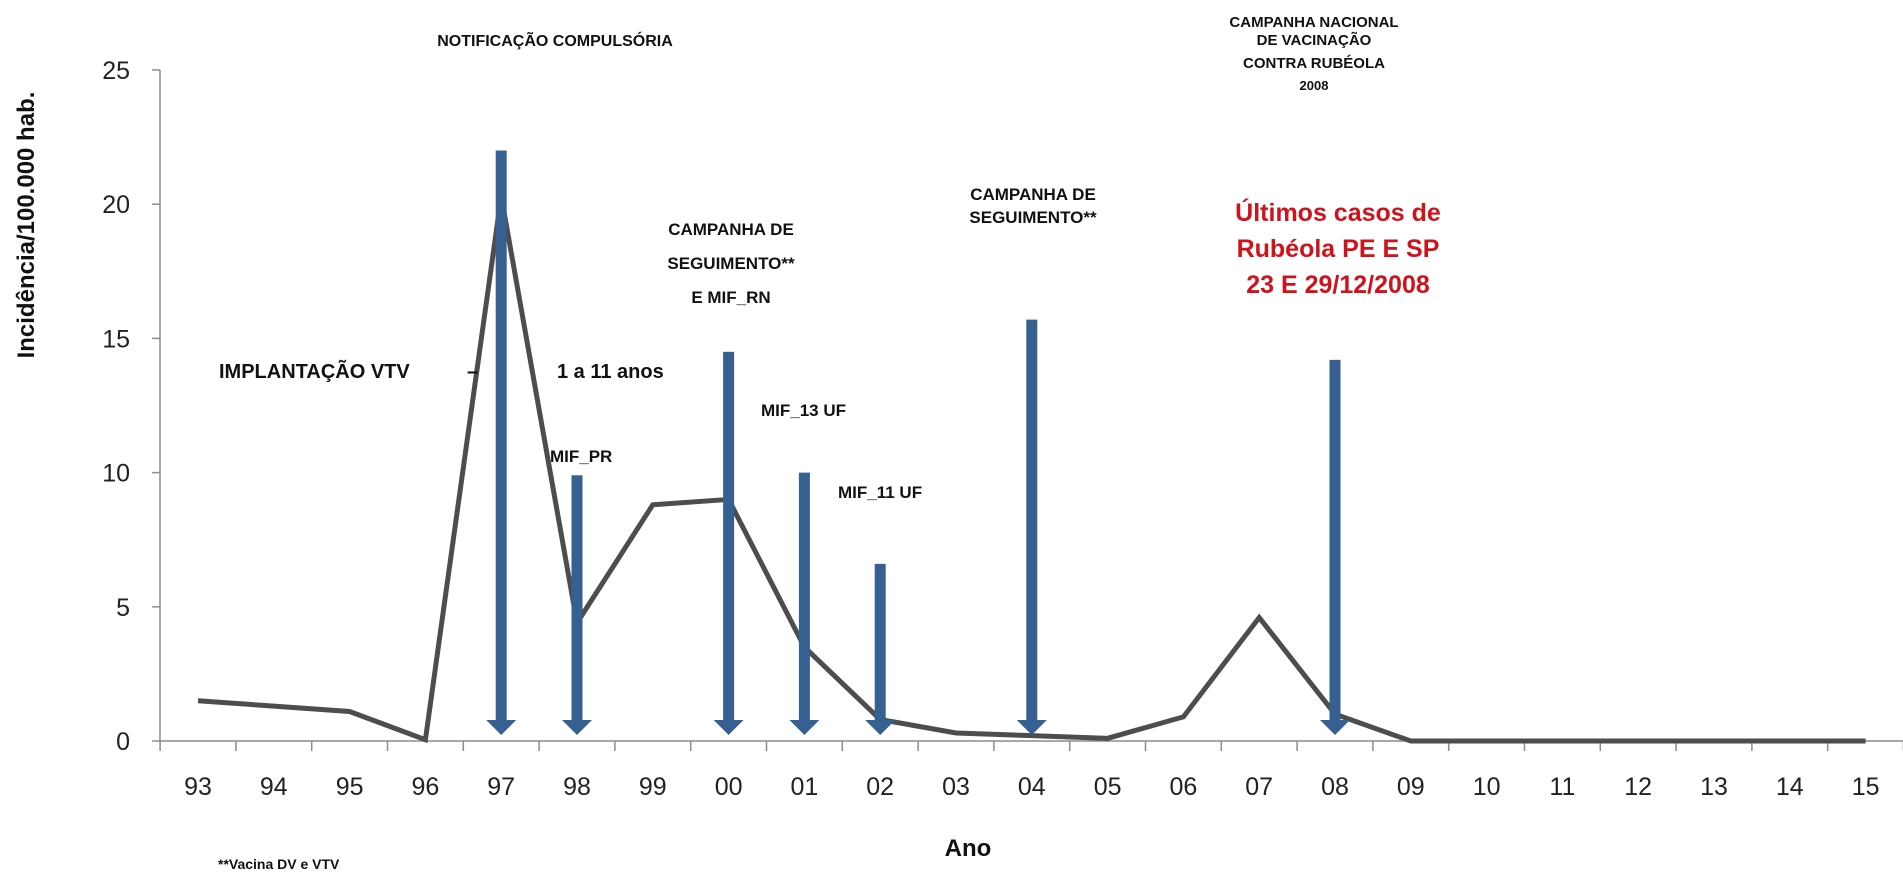 Image resolution: width=1903 pixels, height=874 pixels. What do you see at coordinates (1411, 787) in the screenshot?
I see `x-tick-label: 09` at bounding box center [1411, 787].